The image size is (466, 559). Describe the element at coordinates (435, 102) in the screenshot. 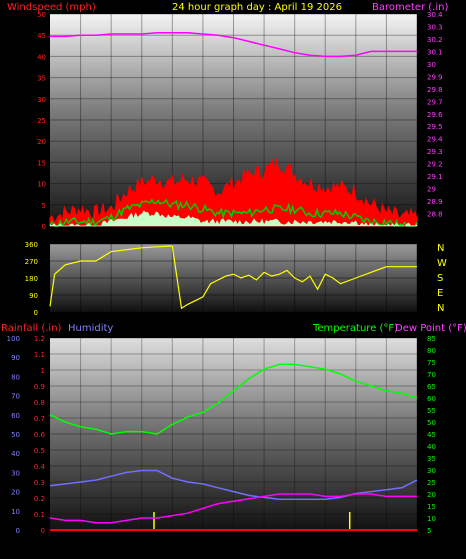

I see `barometer-tick-label: 29.7` at that location.